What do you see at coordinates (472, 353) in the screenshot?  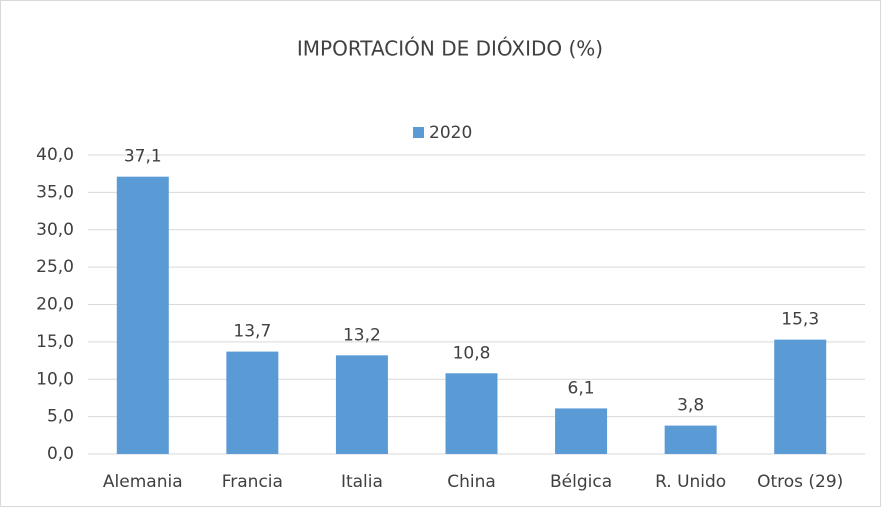 I see `data-label: 10,8` at bounding box center [472, 353].